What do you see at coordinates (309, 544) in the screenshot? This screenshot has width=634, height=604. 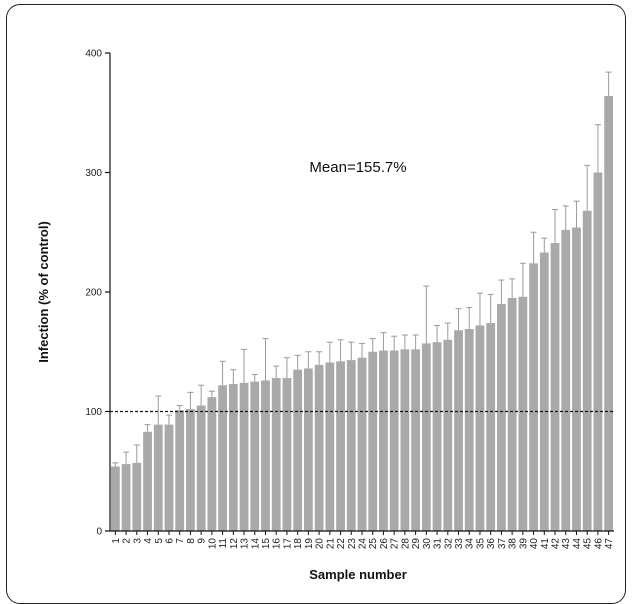 I see `x-tick-label: 19` at bounding box center [309, 544].